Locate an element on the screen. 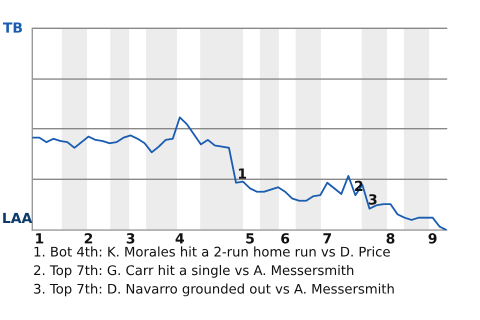 The width and height of the screenshot is (480, 320). text: TB is located at coordinates (12, 27).